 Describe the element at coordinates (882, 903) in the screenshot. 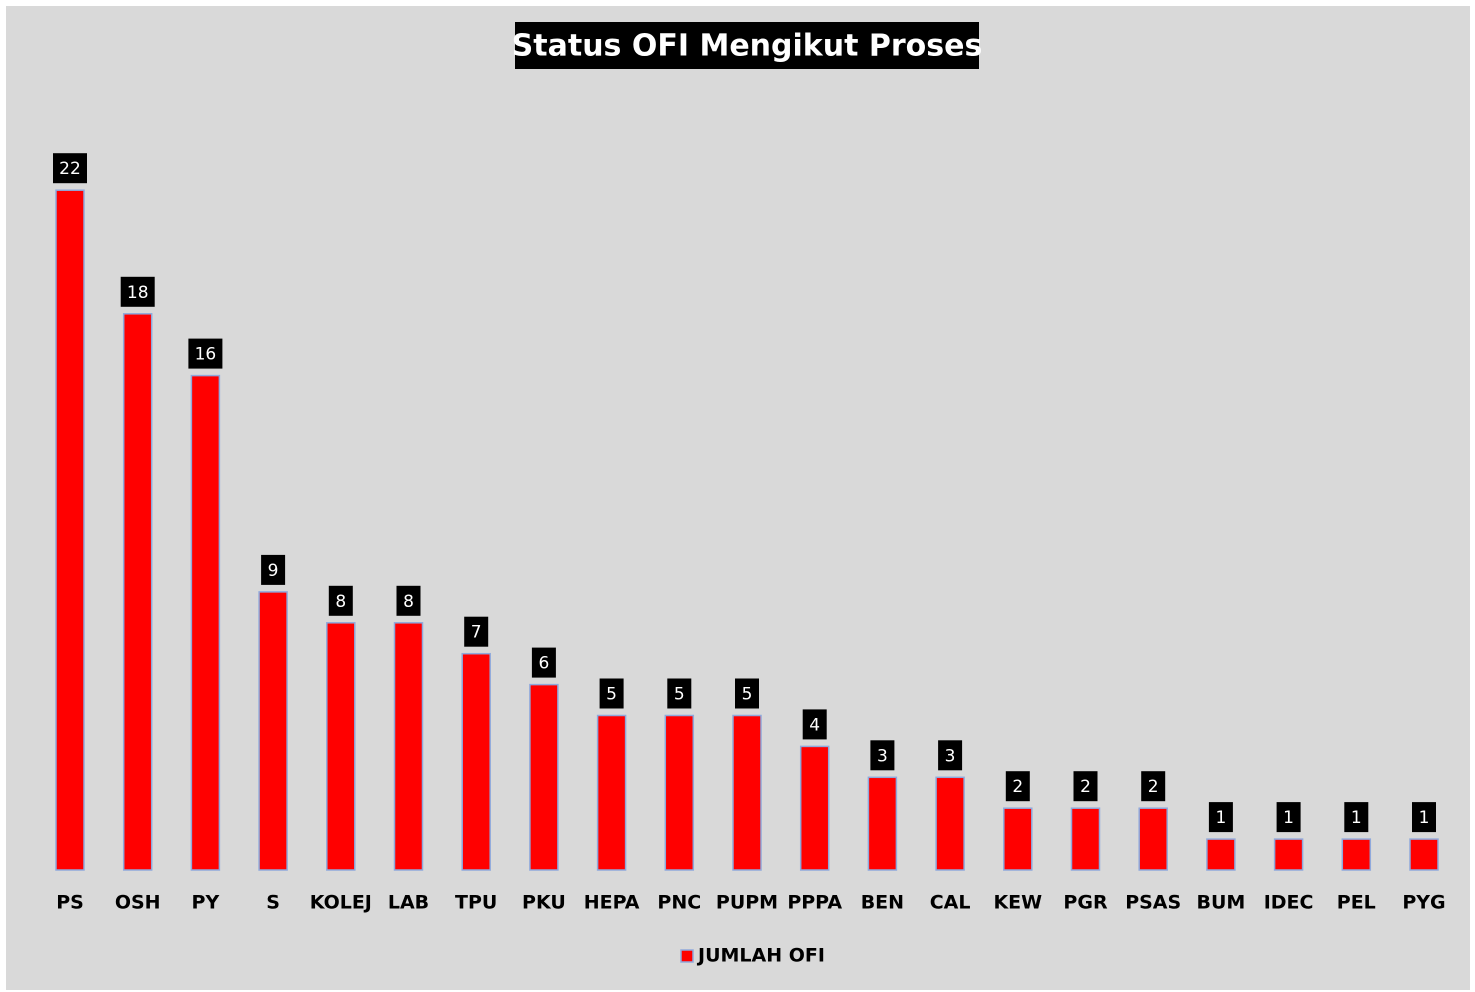

I see `x-tick-label: BEN` at that location.